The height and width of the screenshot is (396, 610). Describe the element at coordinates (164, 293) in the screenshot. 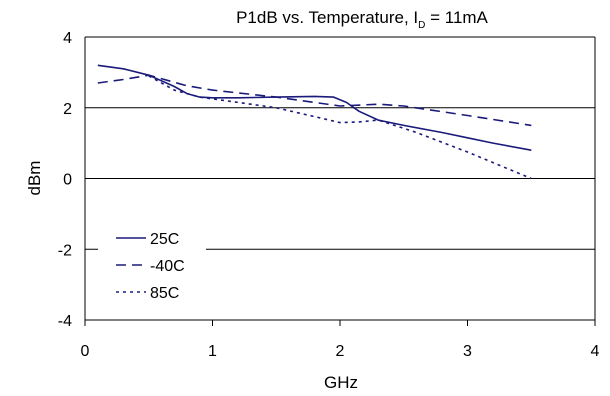

I see `legend-label-85C: 85C` at that location.